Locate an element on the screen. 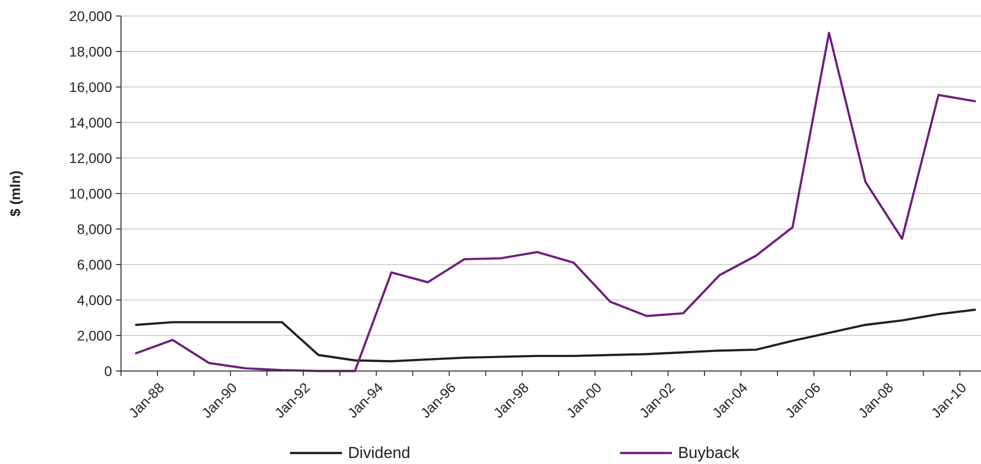  y-axis-title: $ (mln) is located at coordinates (15, 193).